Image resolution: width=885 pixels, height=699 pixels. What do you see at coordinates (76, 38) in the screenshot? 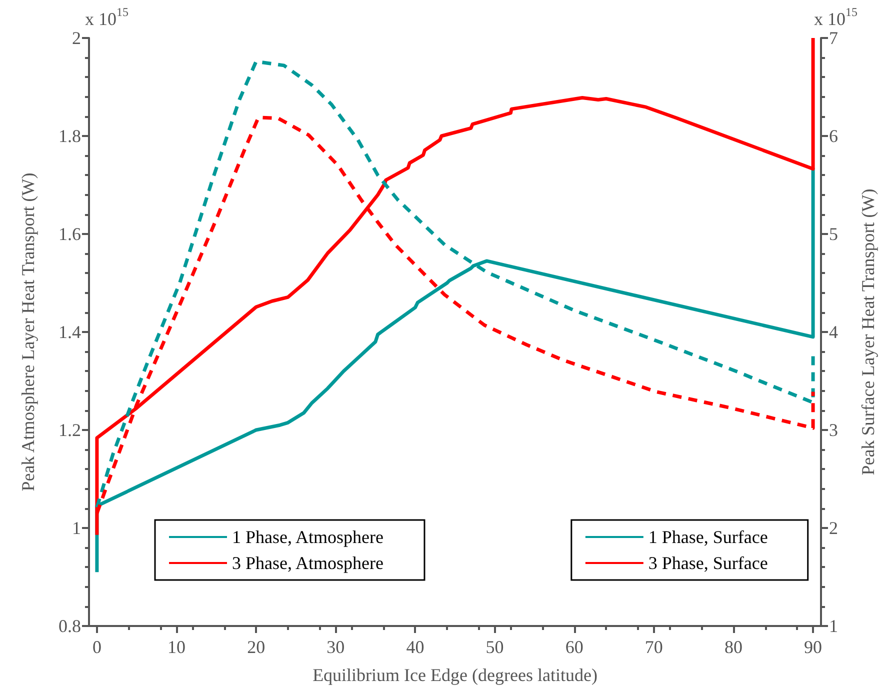
I see `y-tick-label: 2` at bounding box center [76, 38].